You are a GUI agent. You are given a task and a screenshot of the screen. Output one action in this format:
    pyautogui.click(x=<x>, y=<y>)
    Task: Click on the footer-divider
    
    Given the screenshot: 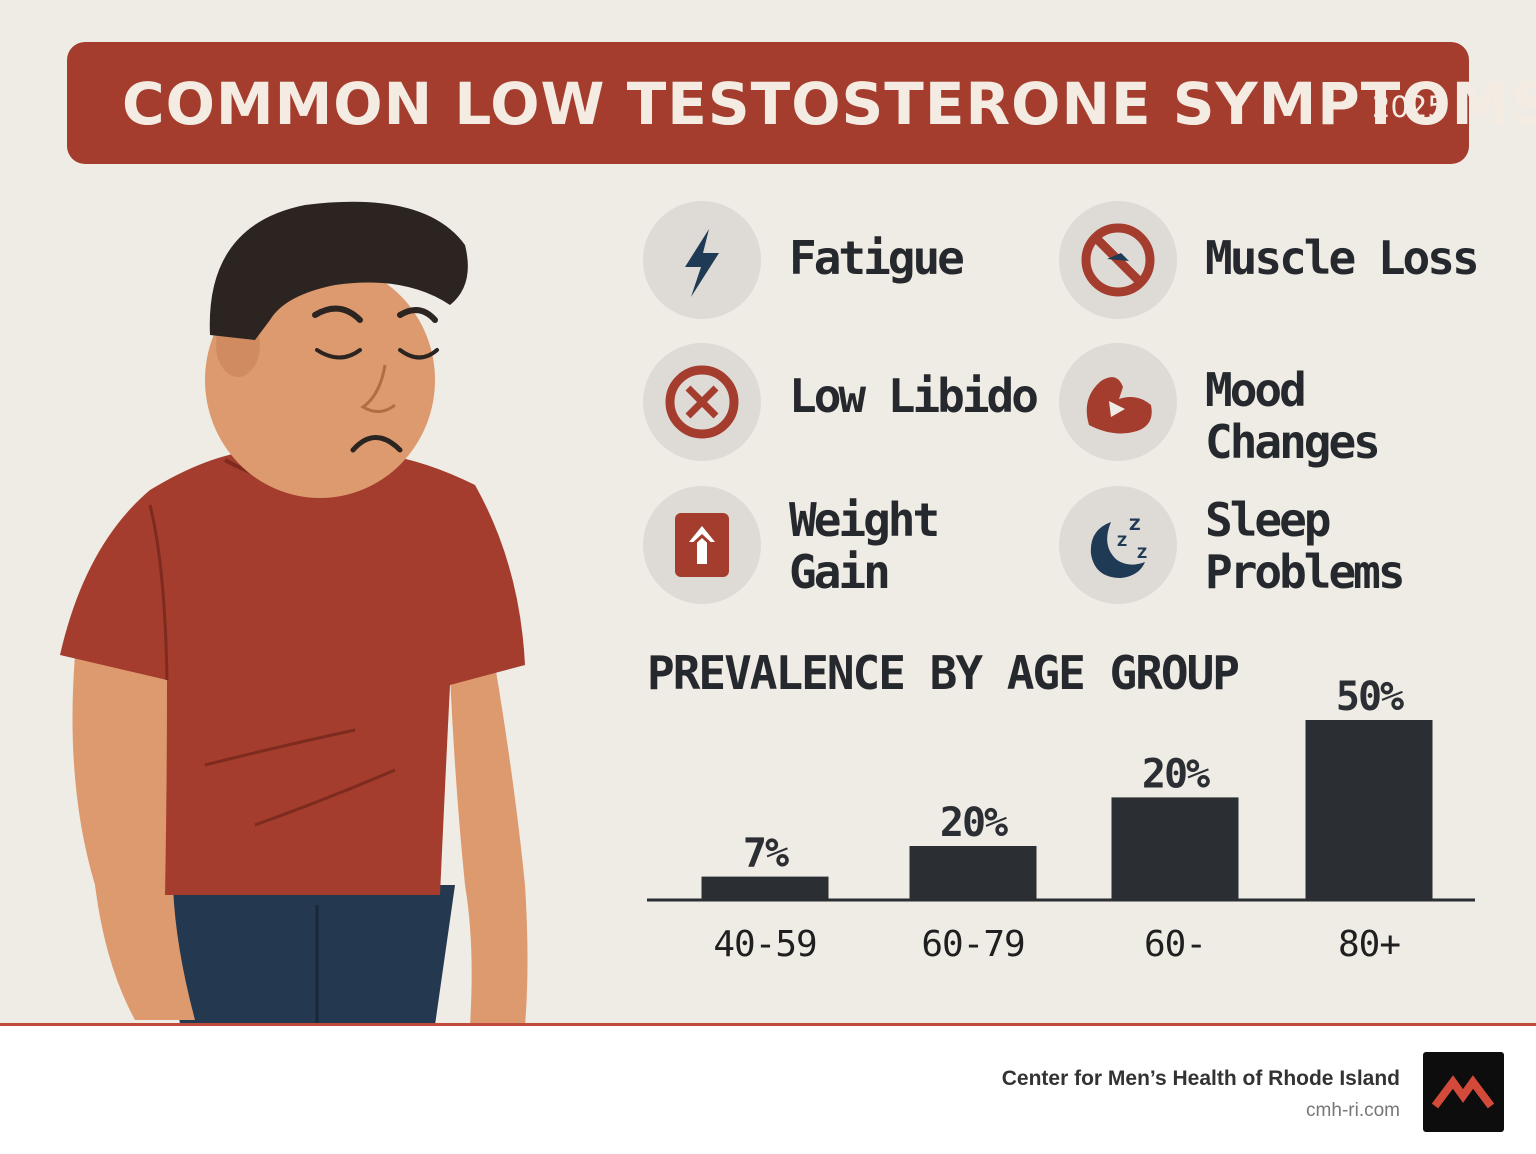 What is the action you would take?
    pyautogui.click(x=768, y=1024)
    